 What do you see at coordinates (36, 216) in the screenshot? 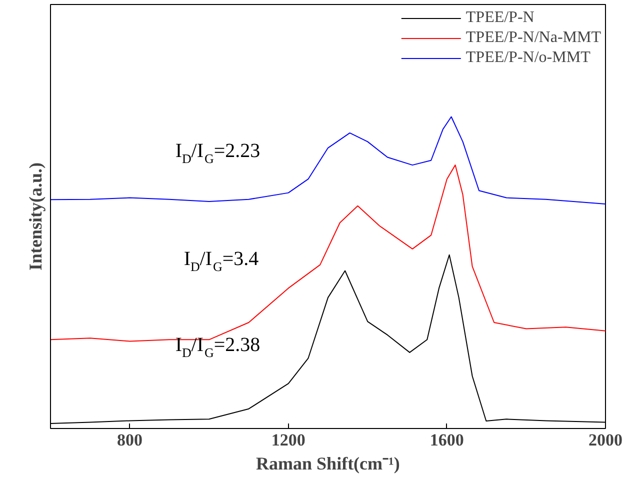
I see `y-axis-title: Intensity(a.u.)` at bounding box center [36, 216].